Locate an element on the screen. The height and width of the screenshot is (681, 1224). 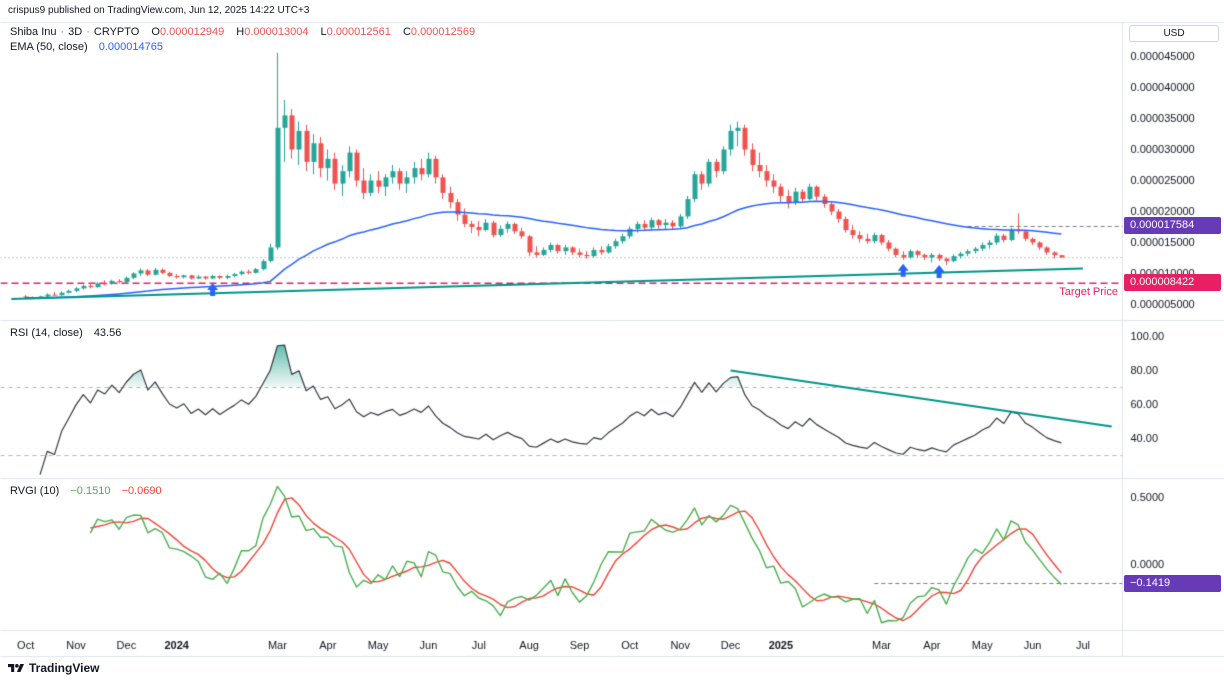
ohlc-close-label: C is located at coordinates (406, 32).